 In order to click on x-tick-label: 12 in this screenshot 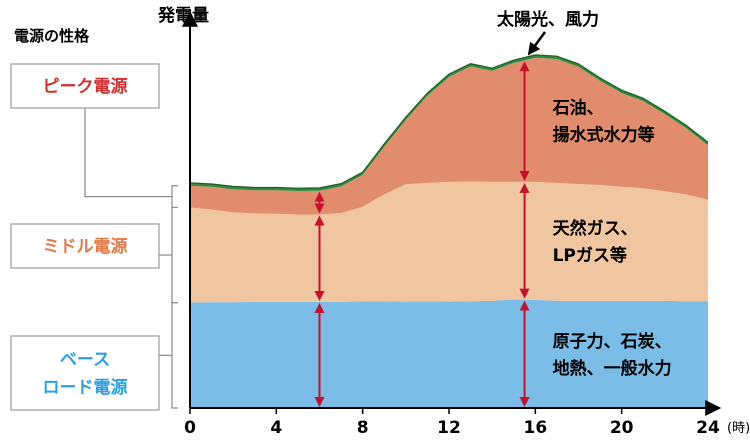, I will do `click(449, 428)`.